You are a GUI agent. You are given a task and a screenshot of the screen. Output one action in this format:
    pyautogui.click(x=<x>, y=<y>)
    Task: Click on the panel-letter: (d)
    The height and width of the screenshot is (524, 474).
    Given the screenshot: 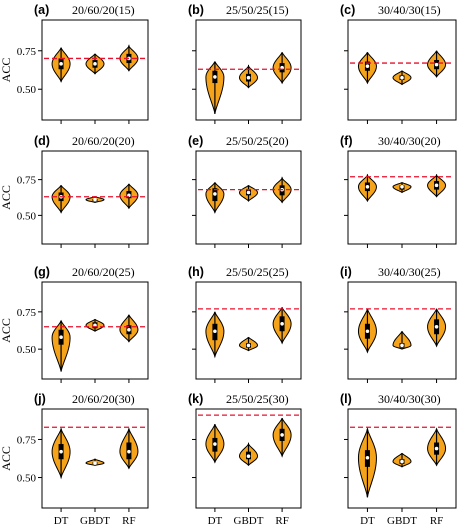 What is the action you would take?
    pyautogui.click(x=42, y=141)
    